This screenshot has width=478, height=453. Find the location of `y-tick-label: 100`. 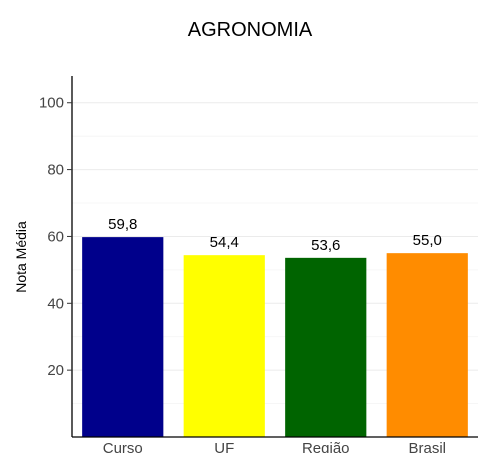

y-tick-label: 100 is located at coordinates (51, 103).